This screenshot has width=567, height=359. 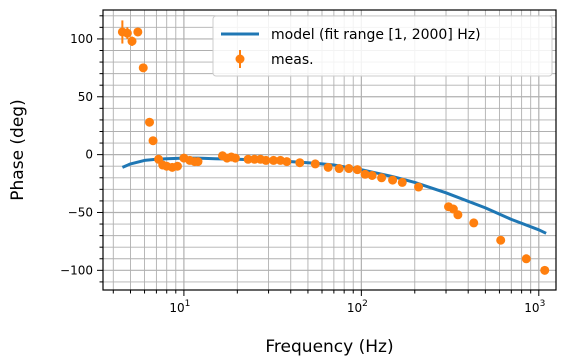 What do you see at coordinates (179, 307) in the screenshot?
I see `x-tick-label: 10¹` at bounding box center [179, 307].